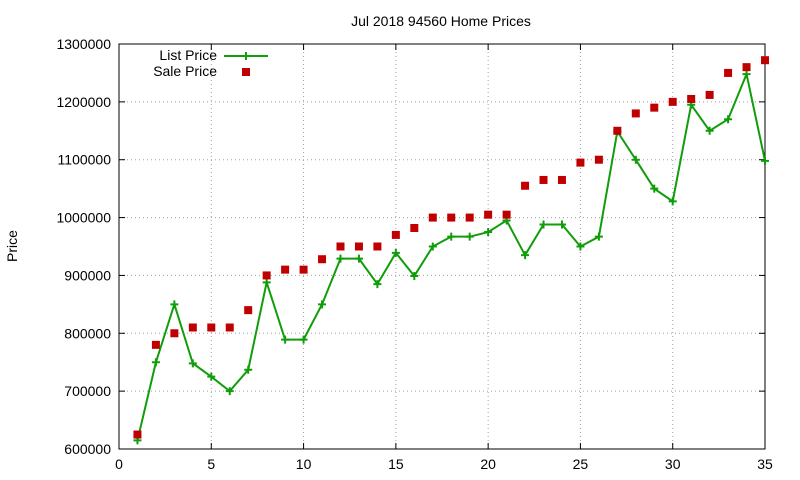 The width and height of the screenshot is (800, 480). Describe the element at coordinates (83, 218) in the screenshot. I see `y-tick-label: 1000000` at that location.